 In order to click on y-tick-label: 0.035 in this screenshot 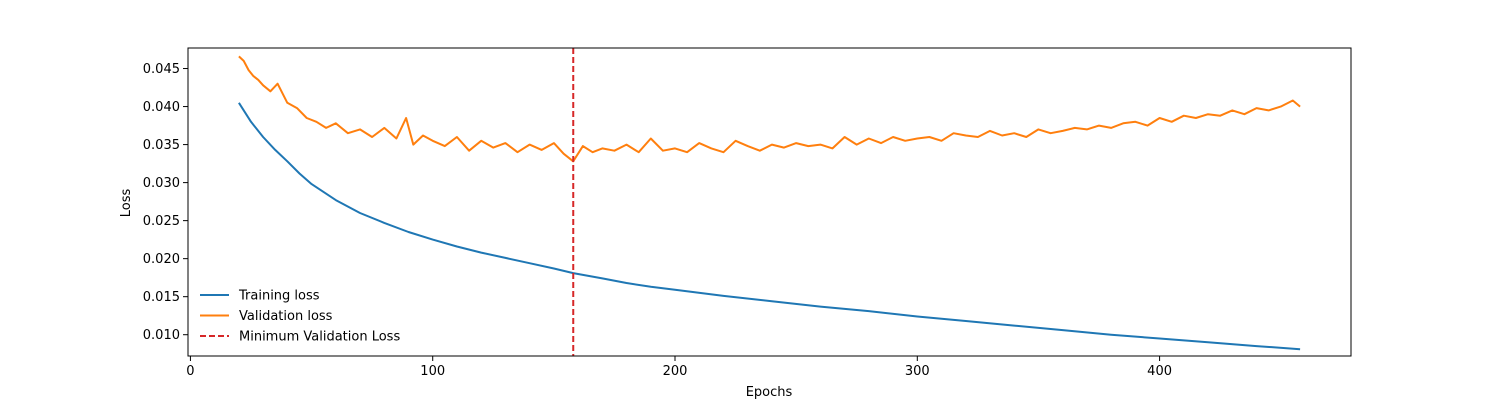, I will do `click(161, 145)`.